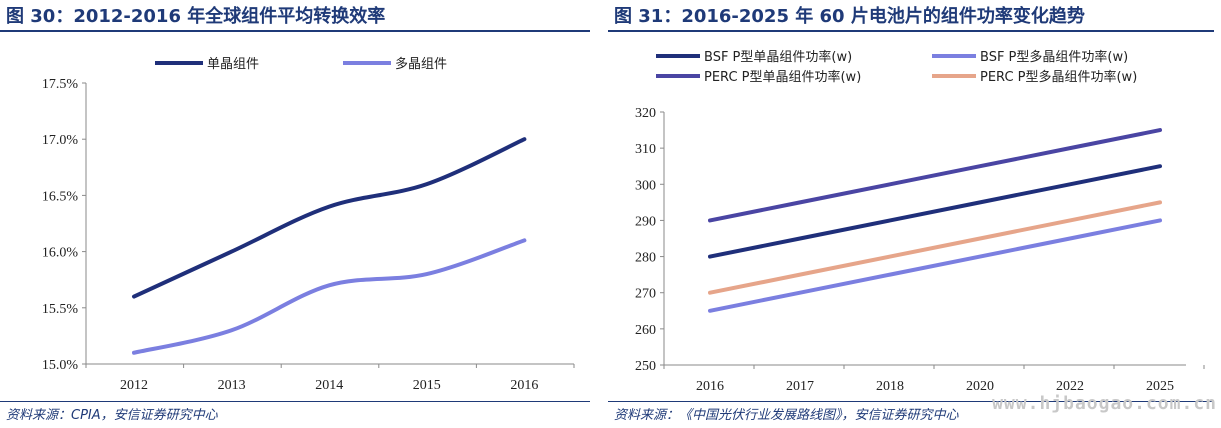  What do you see at coordinates (196, 16) in the screenshot?
I see `figure-title: 图 30：2012-2016 年全球组件平均转换效率` at bounding box center [196, 16].